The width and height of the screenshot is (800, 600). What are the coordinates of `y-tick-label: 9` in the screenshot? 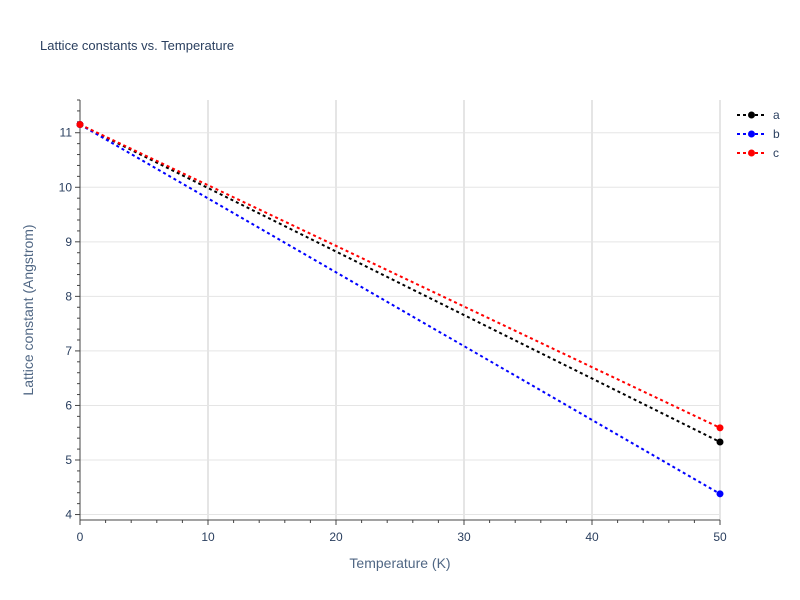 It's located at (68, 242).